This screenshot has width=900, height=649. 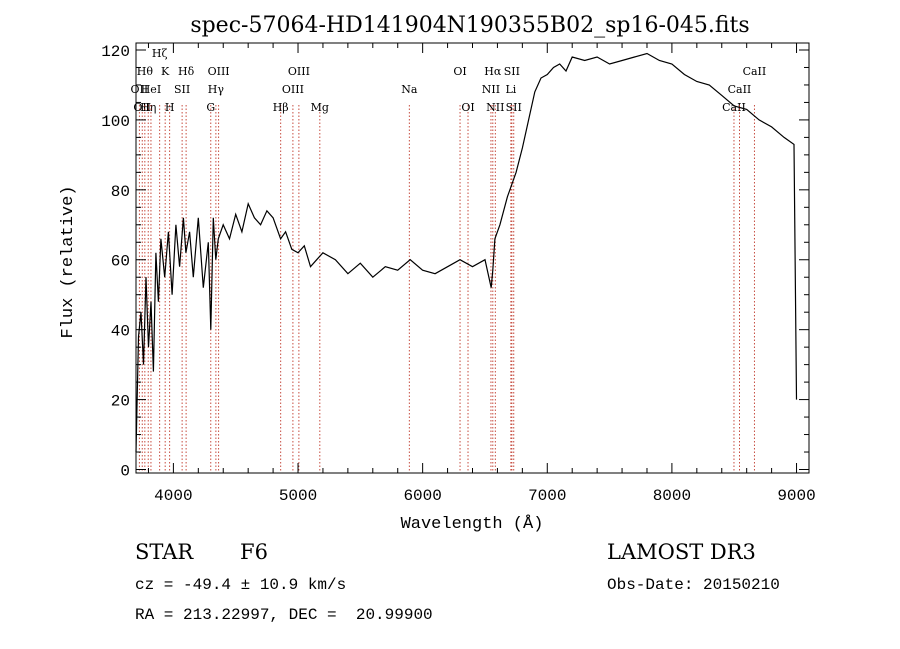 What do you see at coordinates (216, 89) in the screenshot?
I see `spectral-line-label: Hγ` at bounding box center [216, 89].